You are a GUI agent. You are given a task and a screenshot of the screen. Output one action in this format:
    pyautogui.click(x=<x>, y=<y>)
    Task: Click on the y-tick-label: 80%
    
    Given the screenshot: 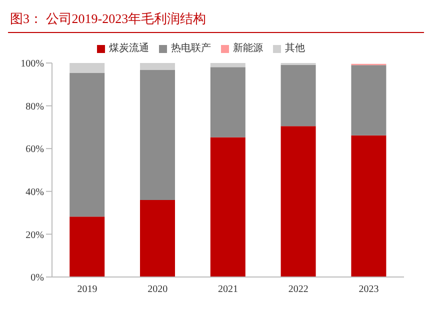 What is the action you would take?
    pyautogui.click(x=35, y=106)
    